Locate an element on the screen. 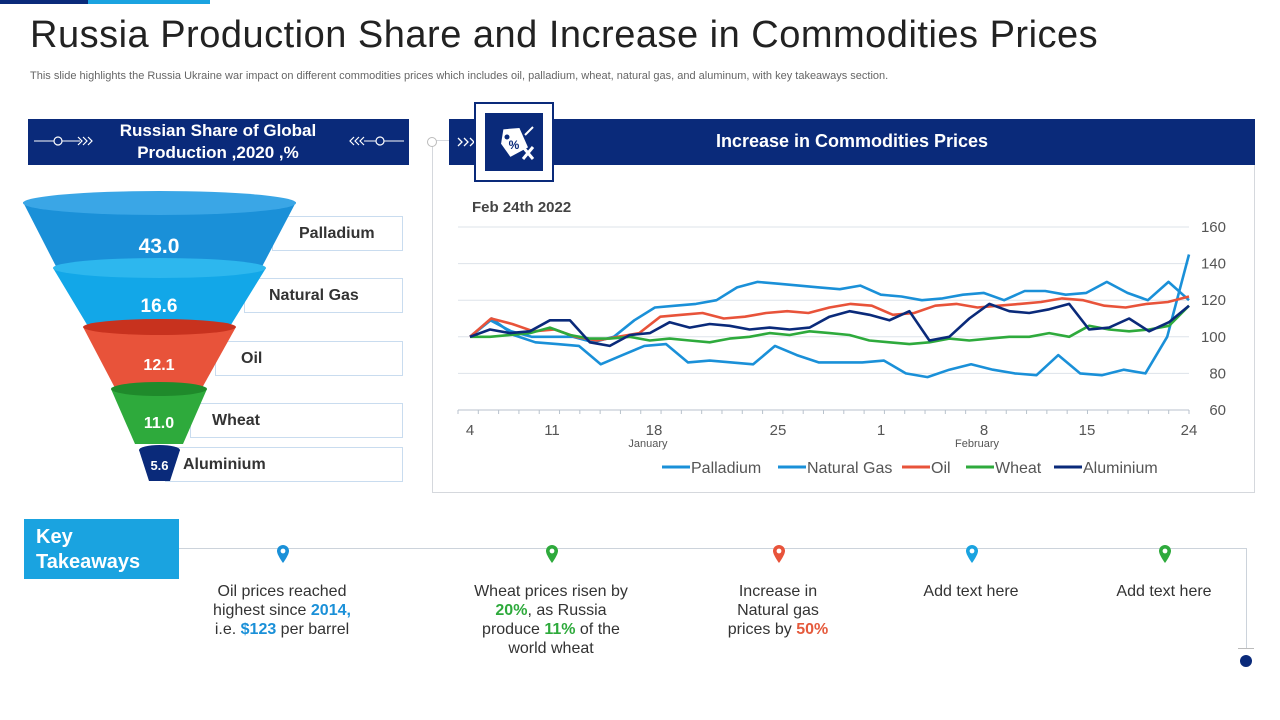  y-tick-label: 140 is located at coordinates (1213, 264).